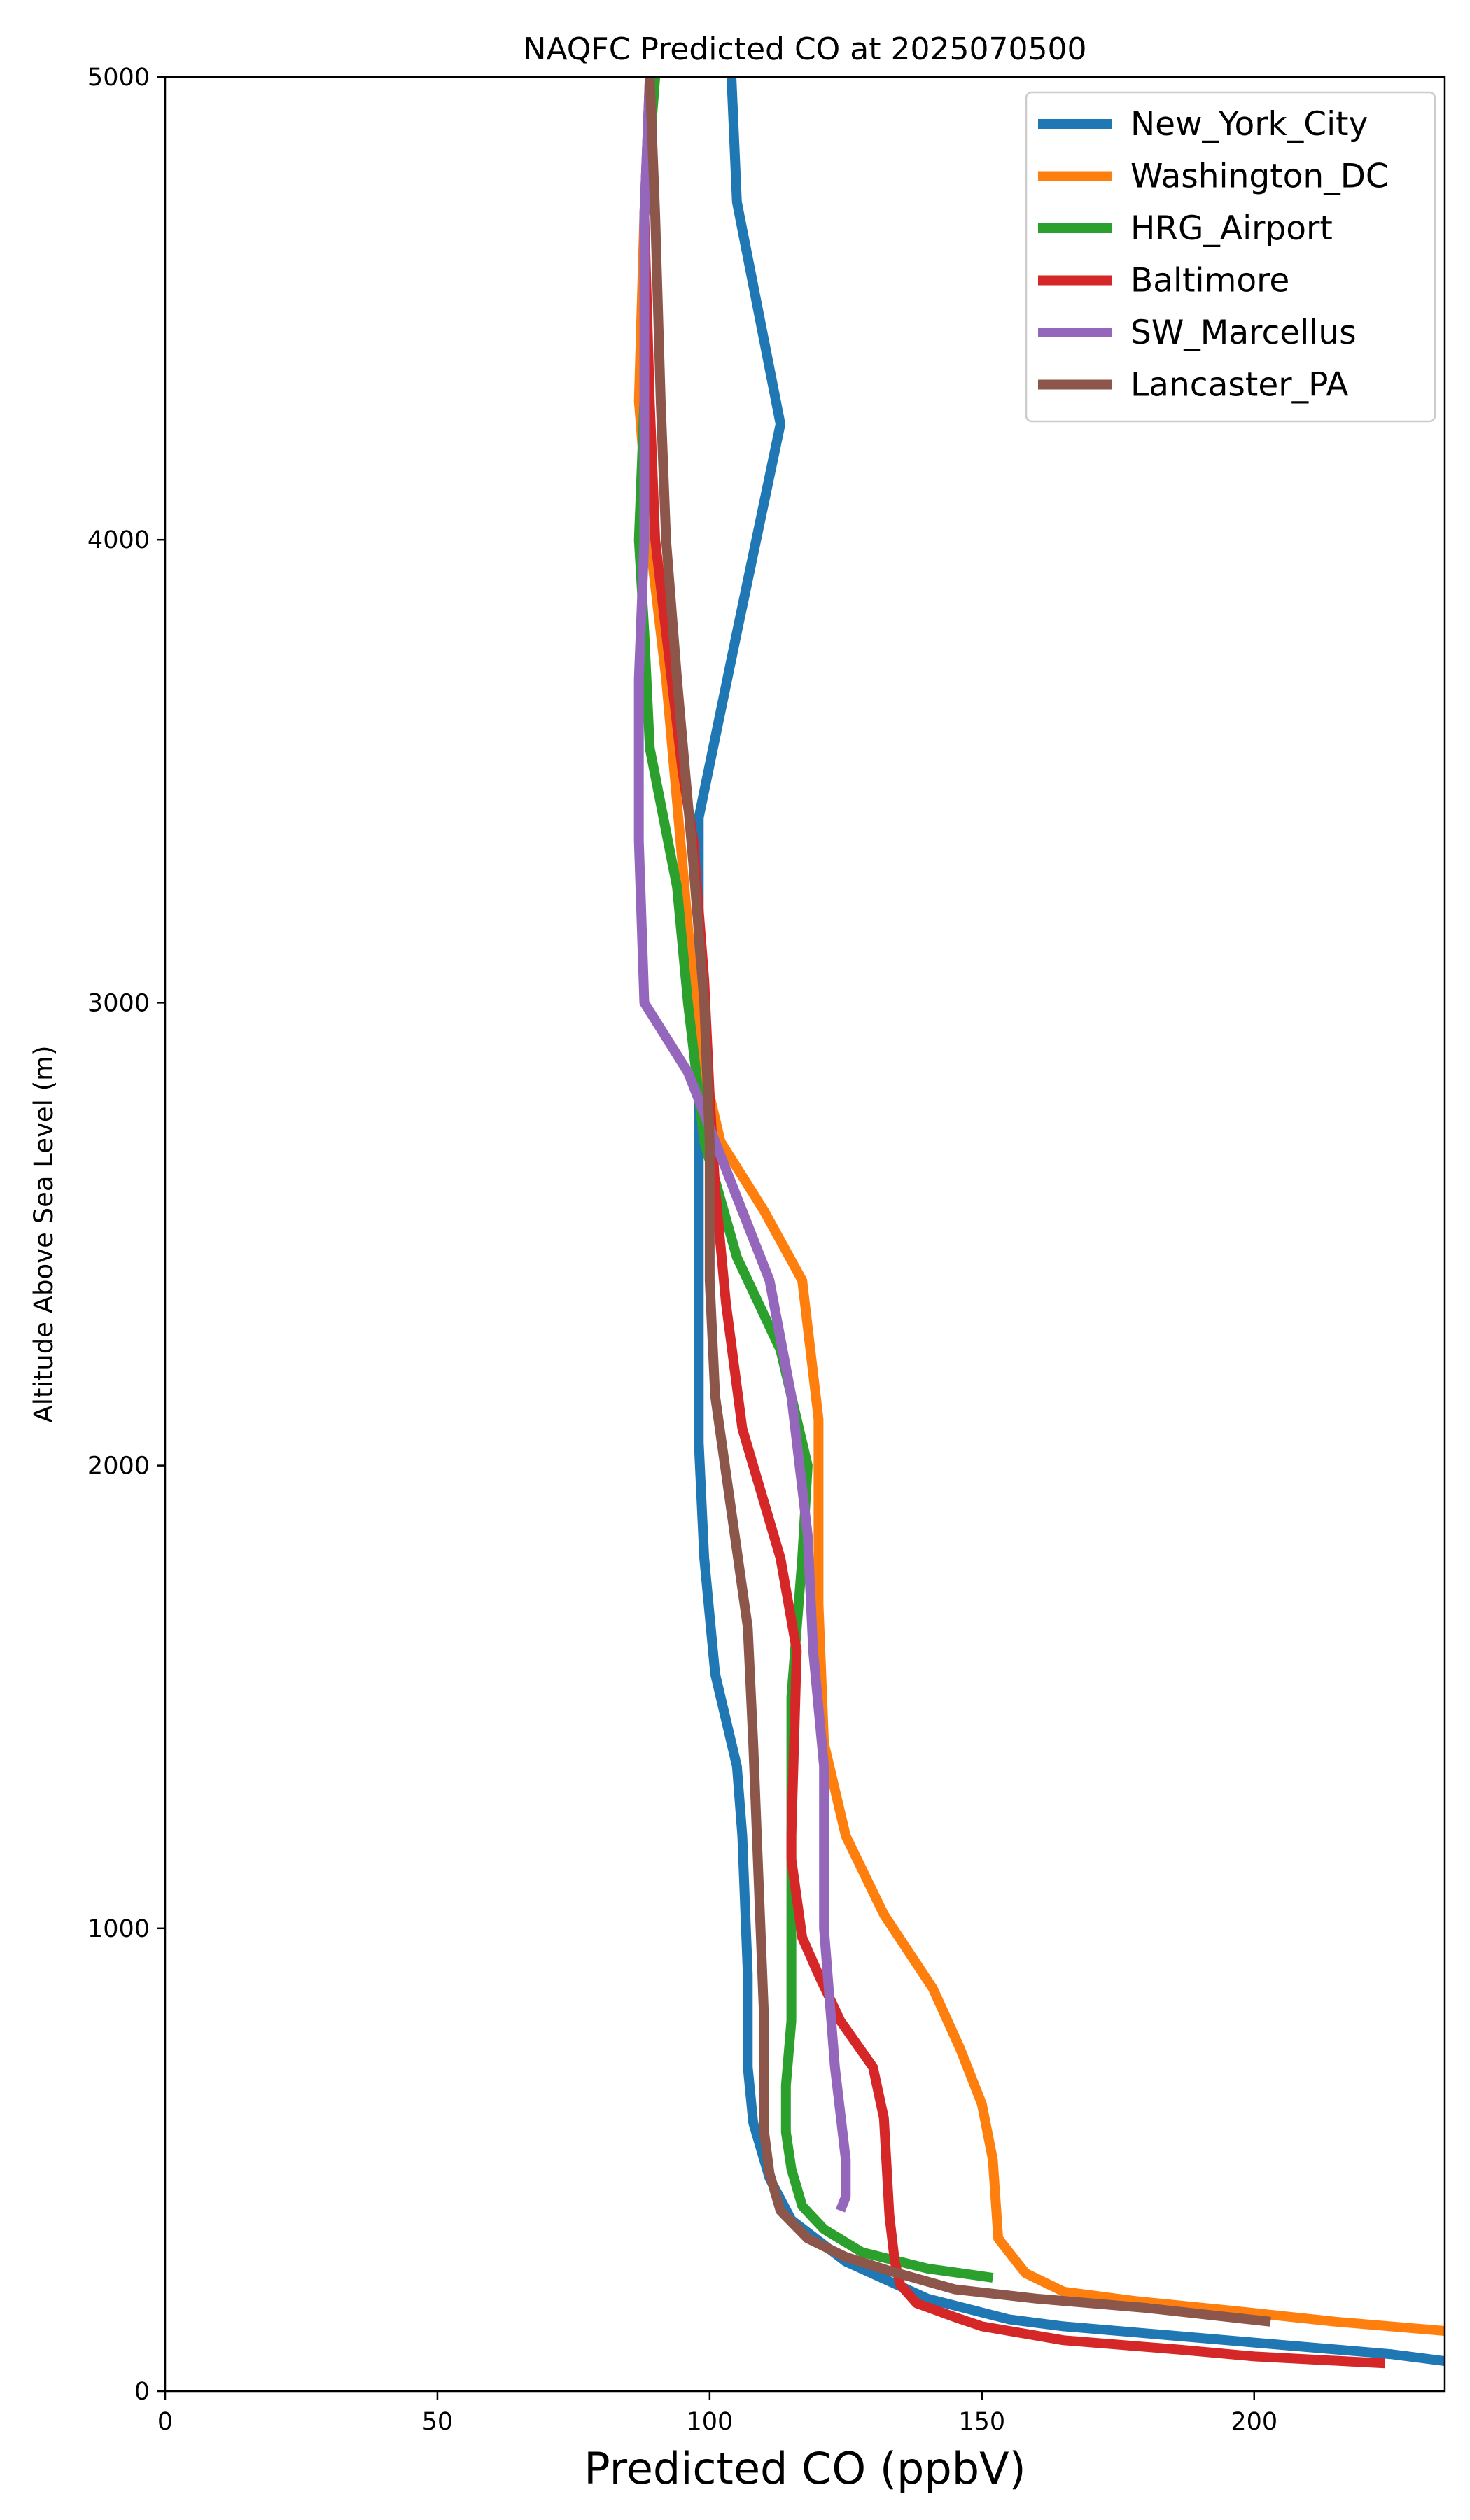  I want to click on x-tick-label: 0, so click(165, 2422).